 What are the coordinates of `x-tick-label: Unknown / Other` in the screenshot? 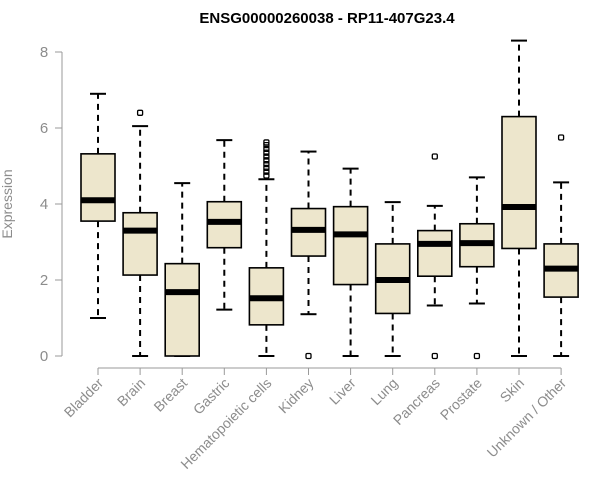 It's located at (527, 418).